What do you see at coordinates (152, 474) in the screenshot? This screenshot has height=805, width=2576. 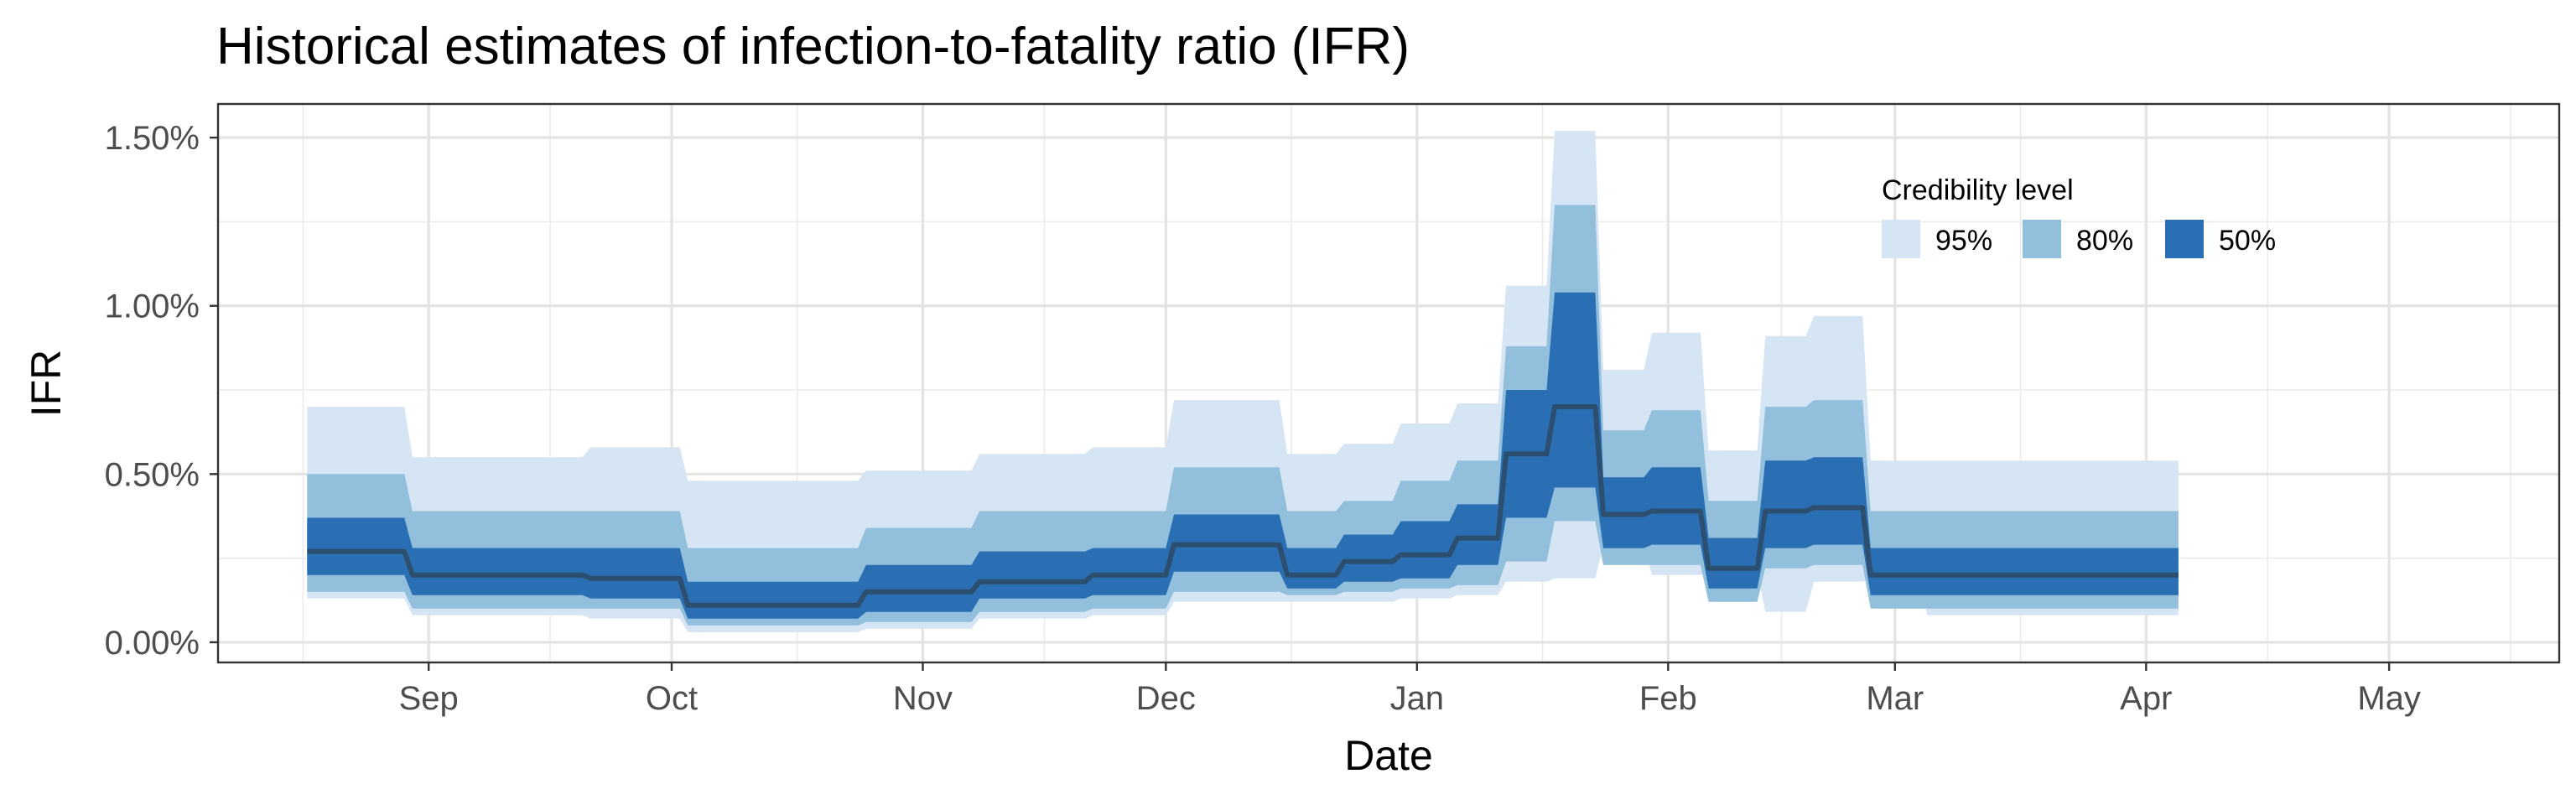 I see `y-tick-label: 0.50%` at bounding box center [152, 474].